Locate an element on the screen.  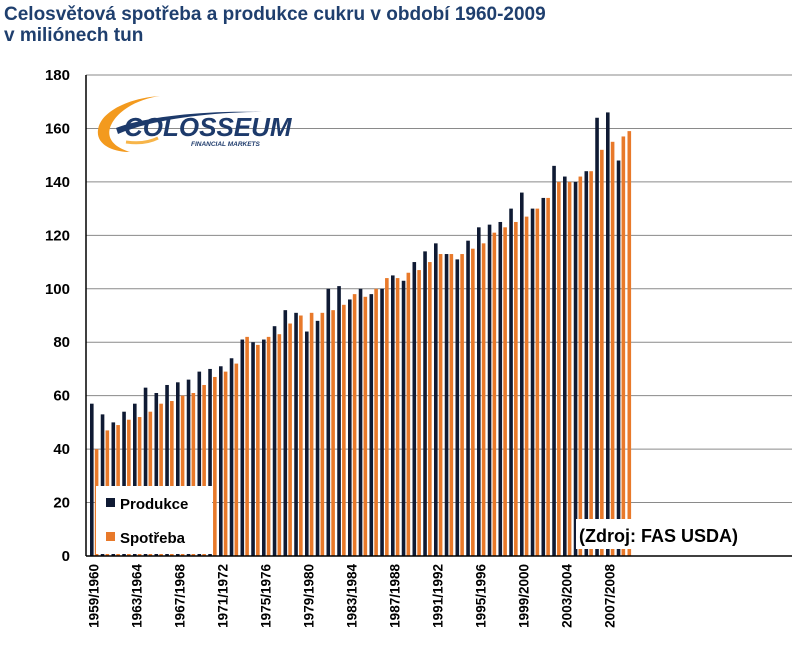
logo-tagline: FINANCIAL MARKETS is located at coordinates (226, 144).